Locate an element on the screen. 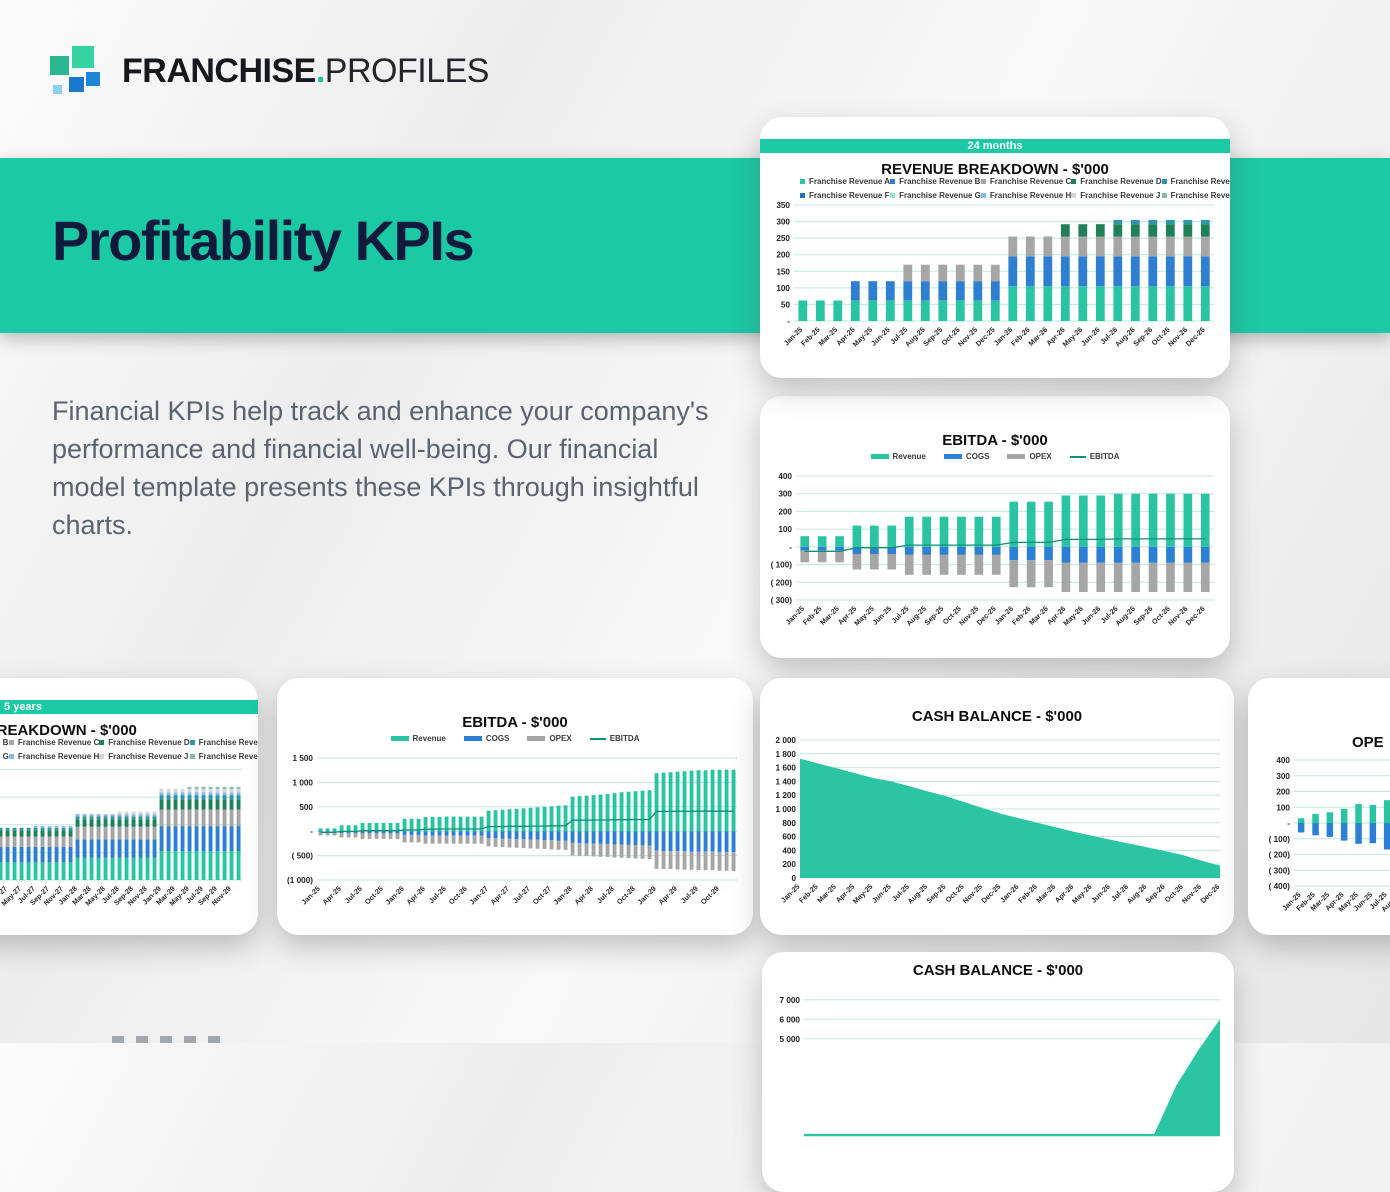 Image resolution: width=1390 pixels, height=1192 pixels. legend-item: Franchise Revenue B is located at coordinates (935, 181).